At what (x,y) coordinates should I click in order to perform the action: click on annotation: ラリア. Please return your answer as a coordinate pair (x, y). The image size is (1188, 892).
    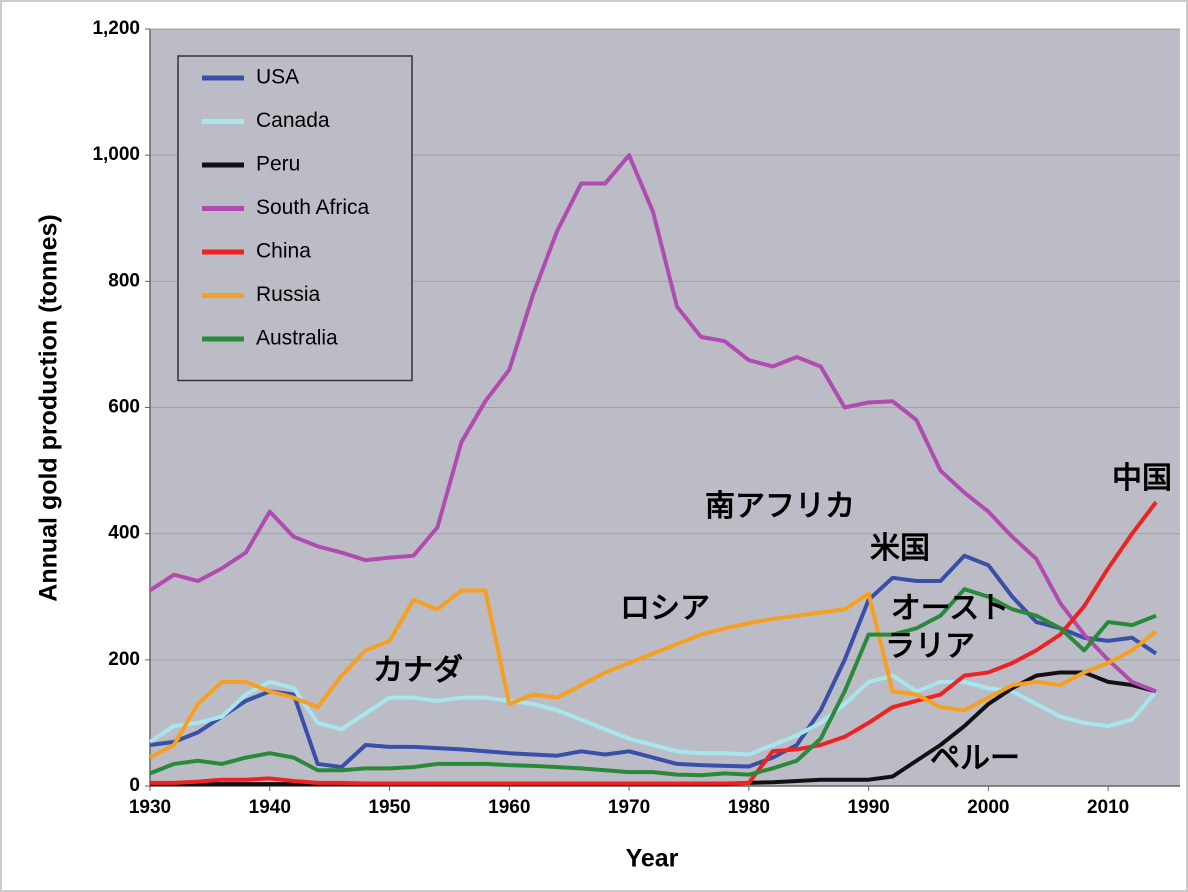
    Looking at the image, I should click on (930, 646).